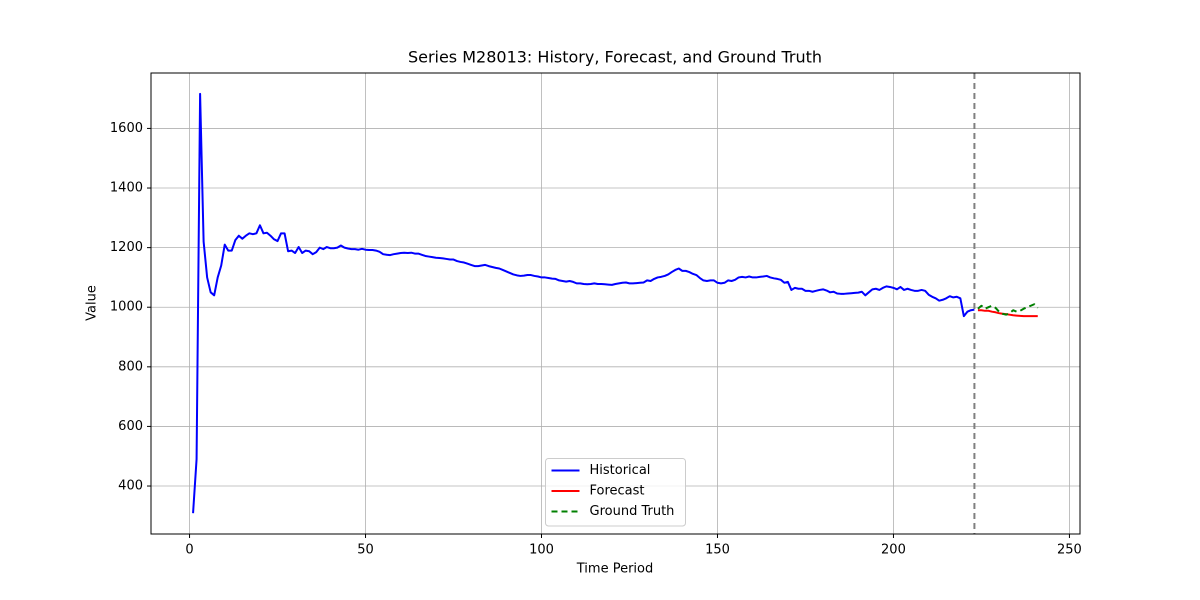 The image size is (1200, 600). I want to click on legend-box, so click(615, 492).